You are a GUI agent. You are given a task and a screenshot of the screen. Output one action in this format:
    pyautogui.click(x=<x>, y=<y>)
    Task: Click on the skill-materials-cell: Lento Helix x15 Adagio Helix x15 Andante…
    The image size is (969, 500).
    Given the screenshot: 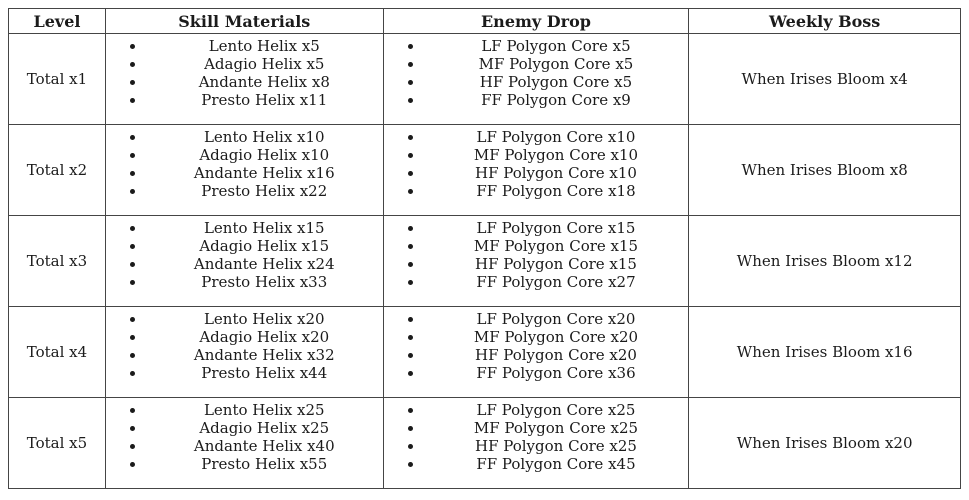 What is the action you would take?
    pyautogui.click(x=244, y=261)
    